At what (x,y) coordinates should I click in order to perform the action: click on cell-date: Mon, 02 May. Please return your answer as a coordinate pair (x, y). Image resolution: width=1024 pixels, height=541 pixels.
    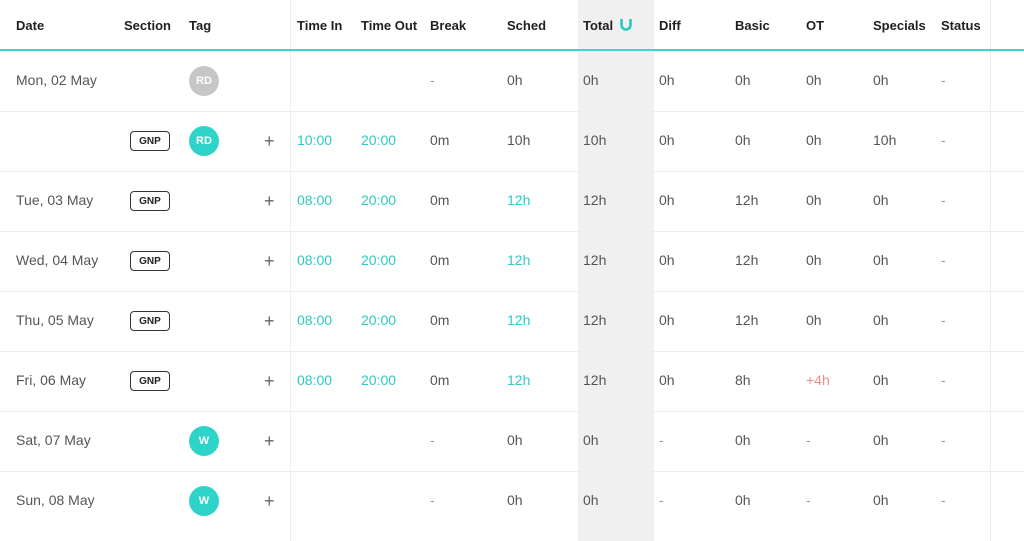
    Looking at the image, I should click on (56, 80).